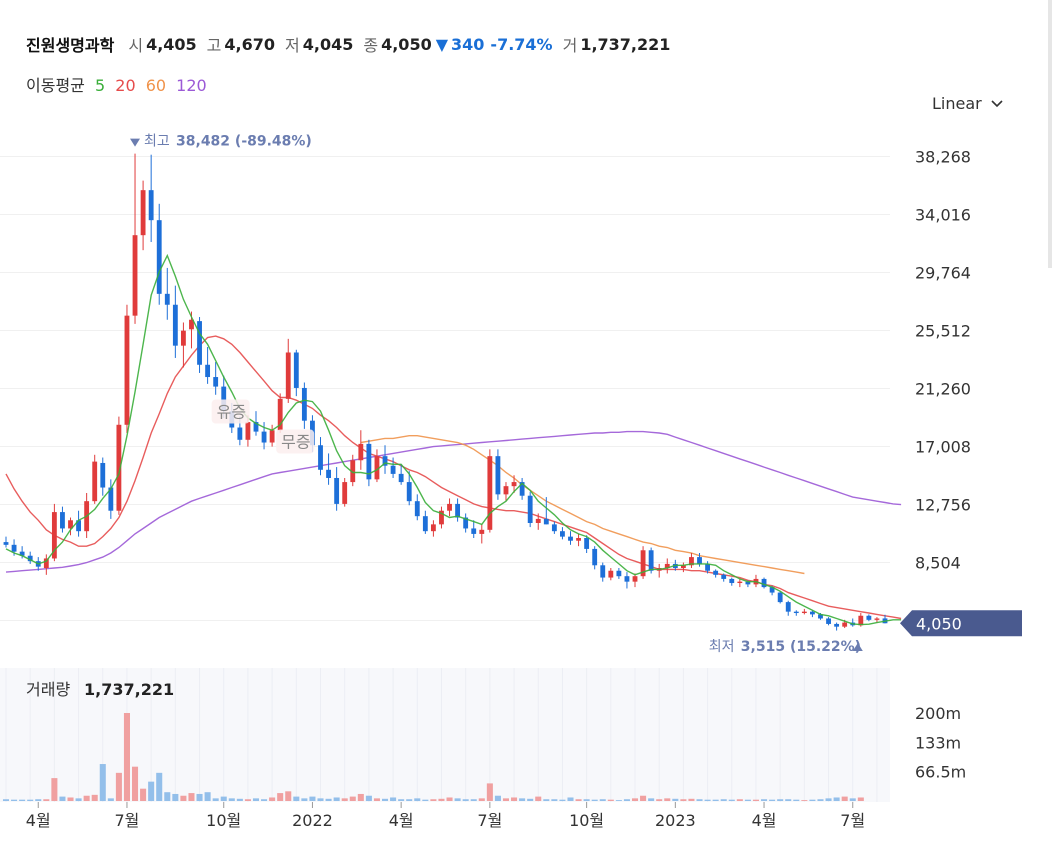 This screenshot has height=867, width=1052. I want to click on volume-panel-bg, so click(445, 735).